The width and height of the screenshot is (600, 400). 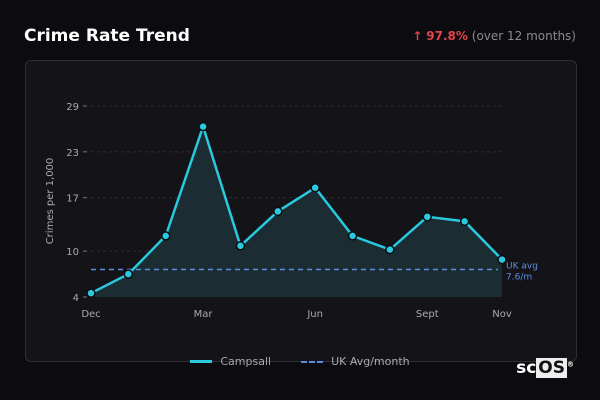 What do you see at coordinates (427, 314) in the screenshot?
I see `x-tick-label: Sept` at bounding box center [427, 314].